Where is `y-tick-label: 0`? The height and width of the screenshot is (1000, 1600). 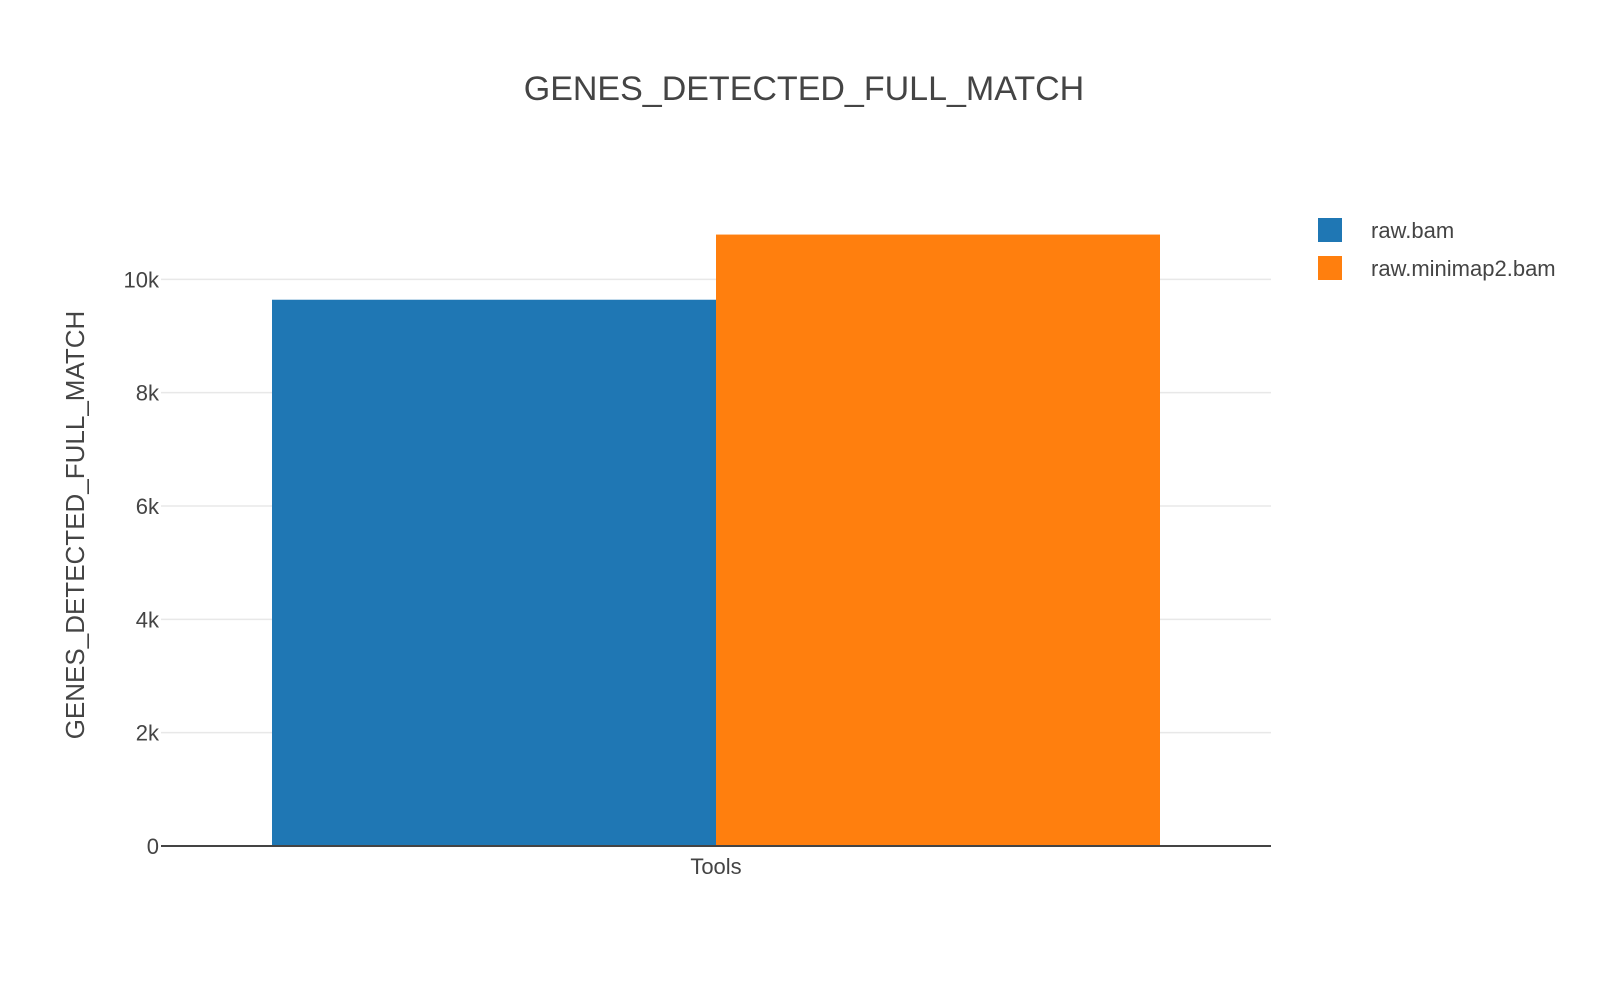
y-tick-label: 0 is located at coordinates (153, 846).